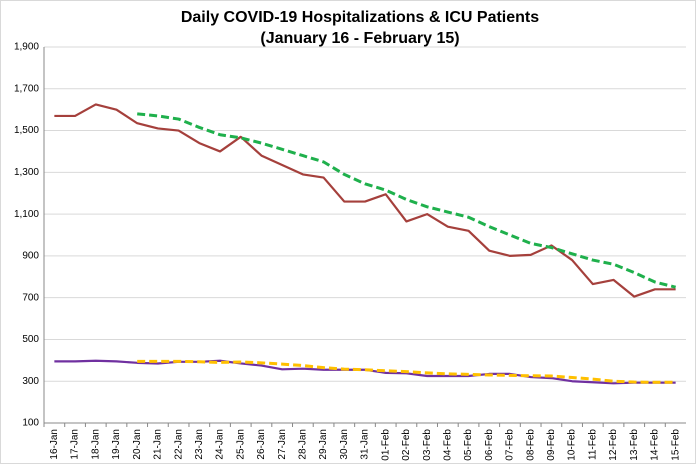  I want to click on y-tick-label: 1,300, so click(26, 172).